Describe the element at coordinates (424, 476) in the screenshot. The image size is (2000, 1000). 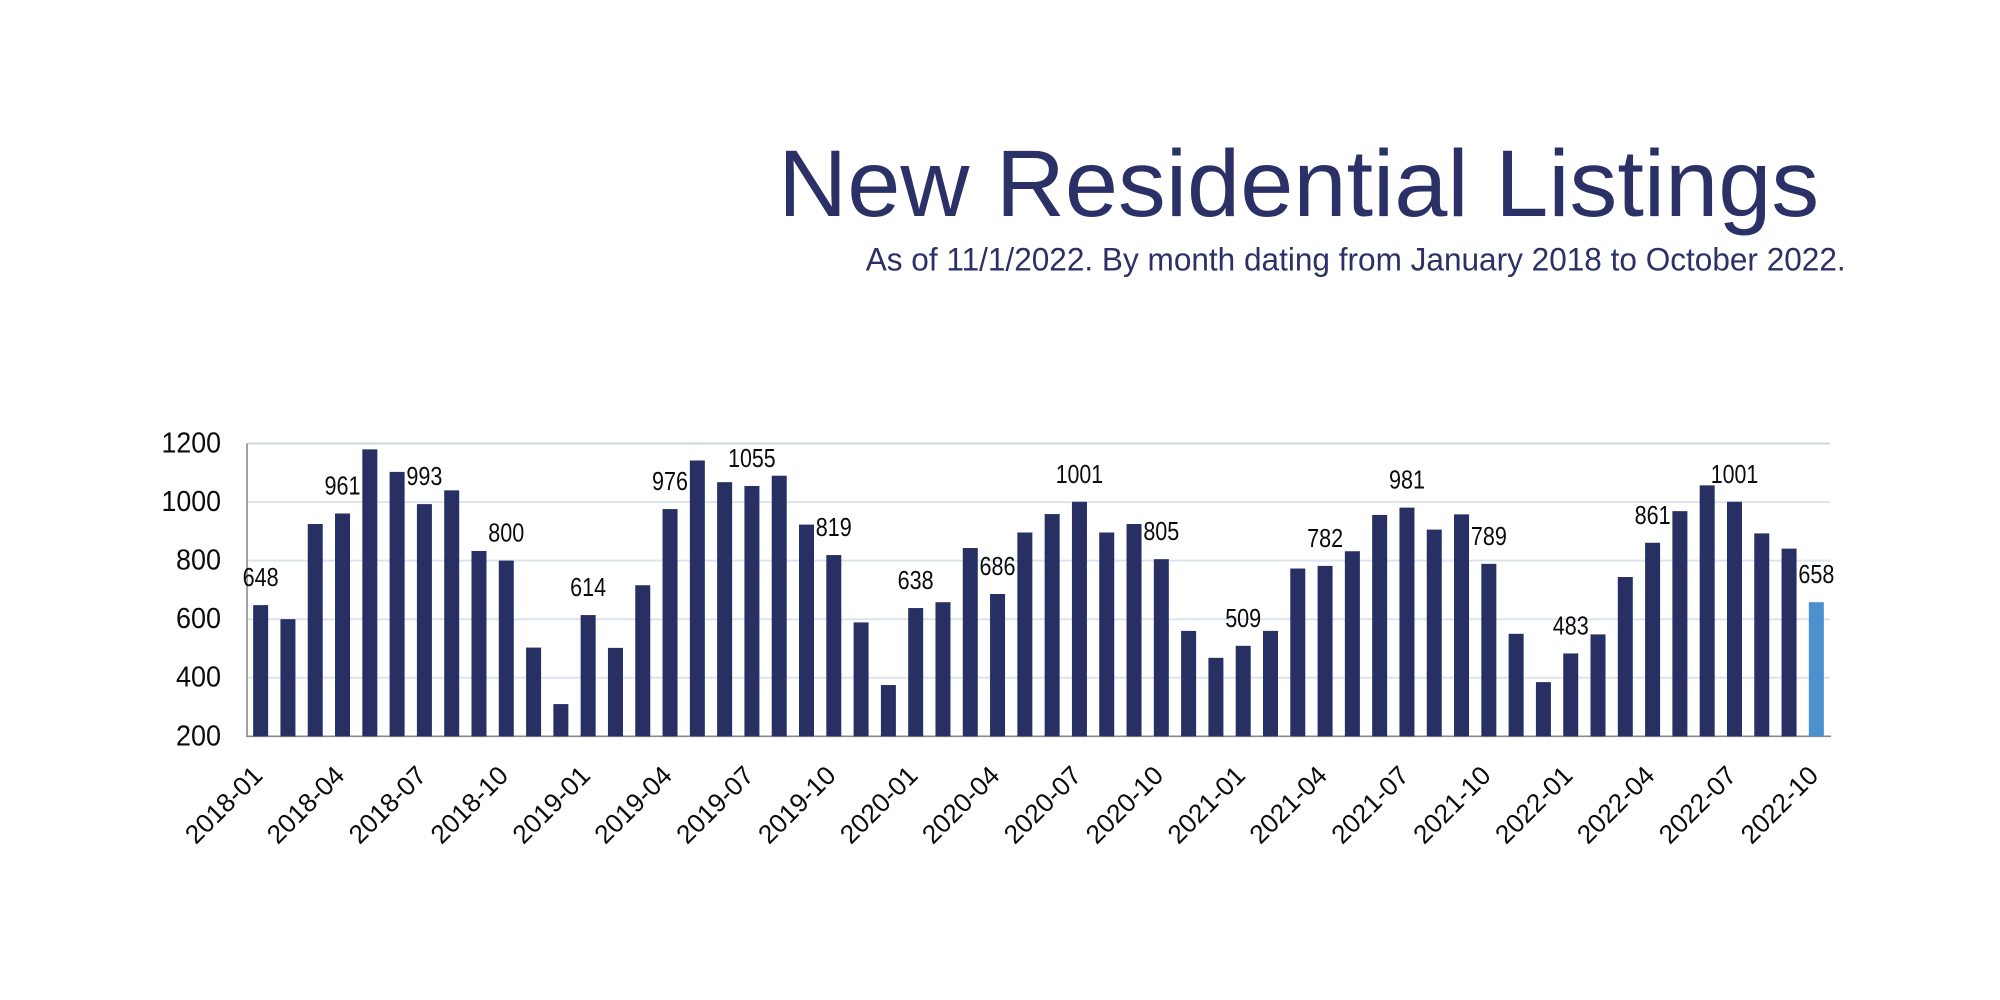
I see `svg-text: 993` at that location.